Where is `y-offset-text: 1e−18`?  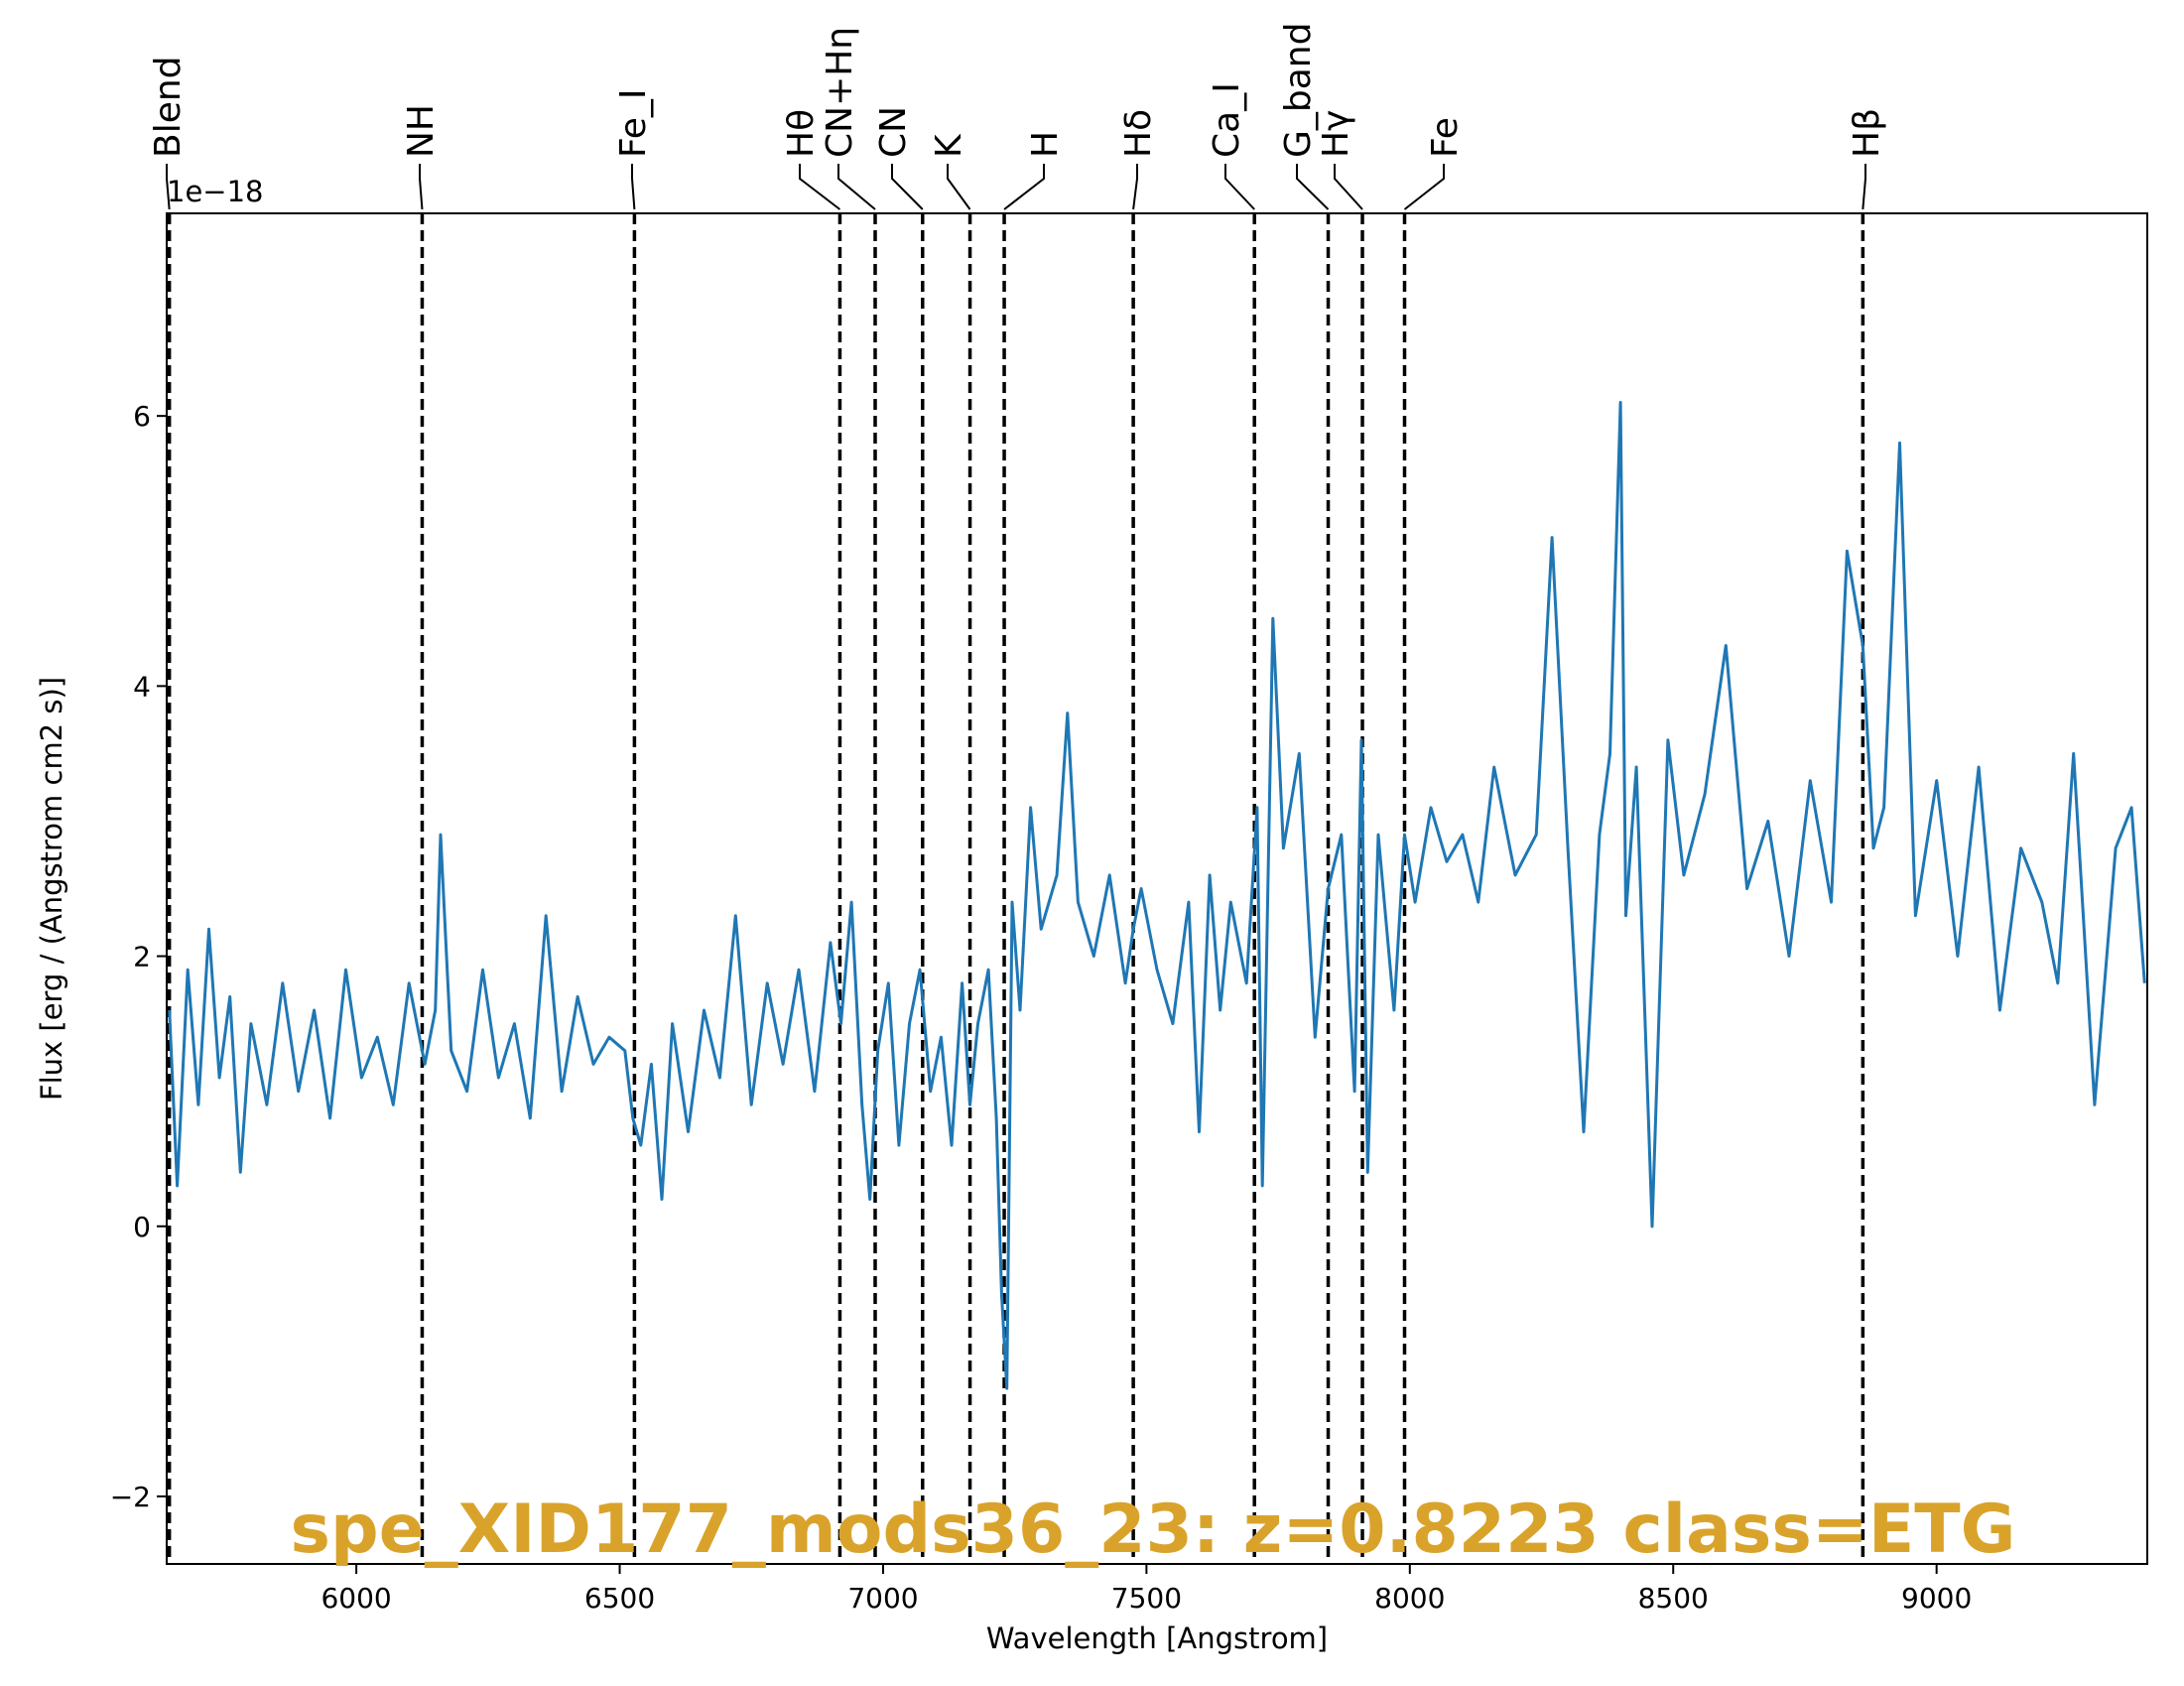 y-offset-text: 1e−18 is located at coordinates (215, 191).